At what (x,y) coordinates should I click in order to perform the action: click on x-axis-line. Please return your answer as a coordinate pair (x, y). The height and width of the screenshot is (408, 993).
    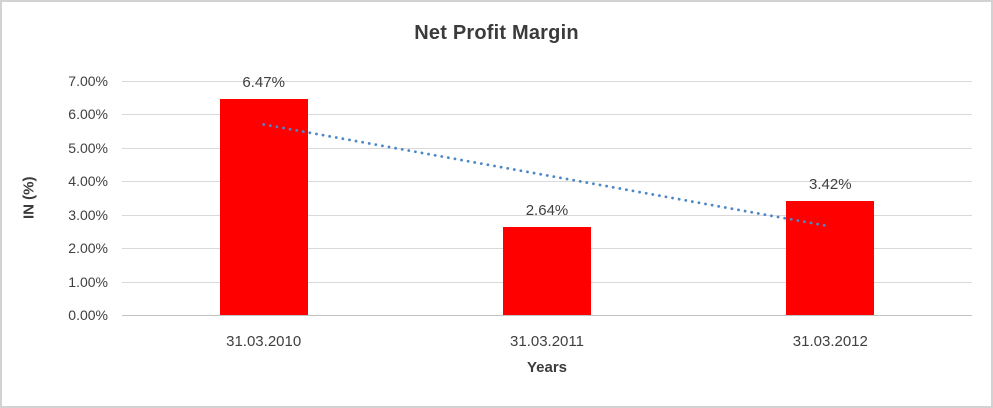
    Looking at the image, I should click on (547, 315).